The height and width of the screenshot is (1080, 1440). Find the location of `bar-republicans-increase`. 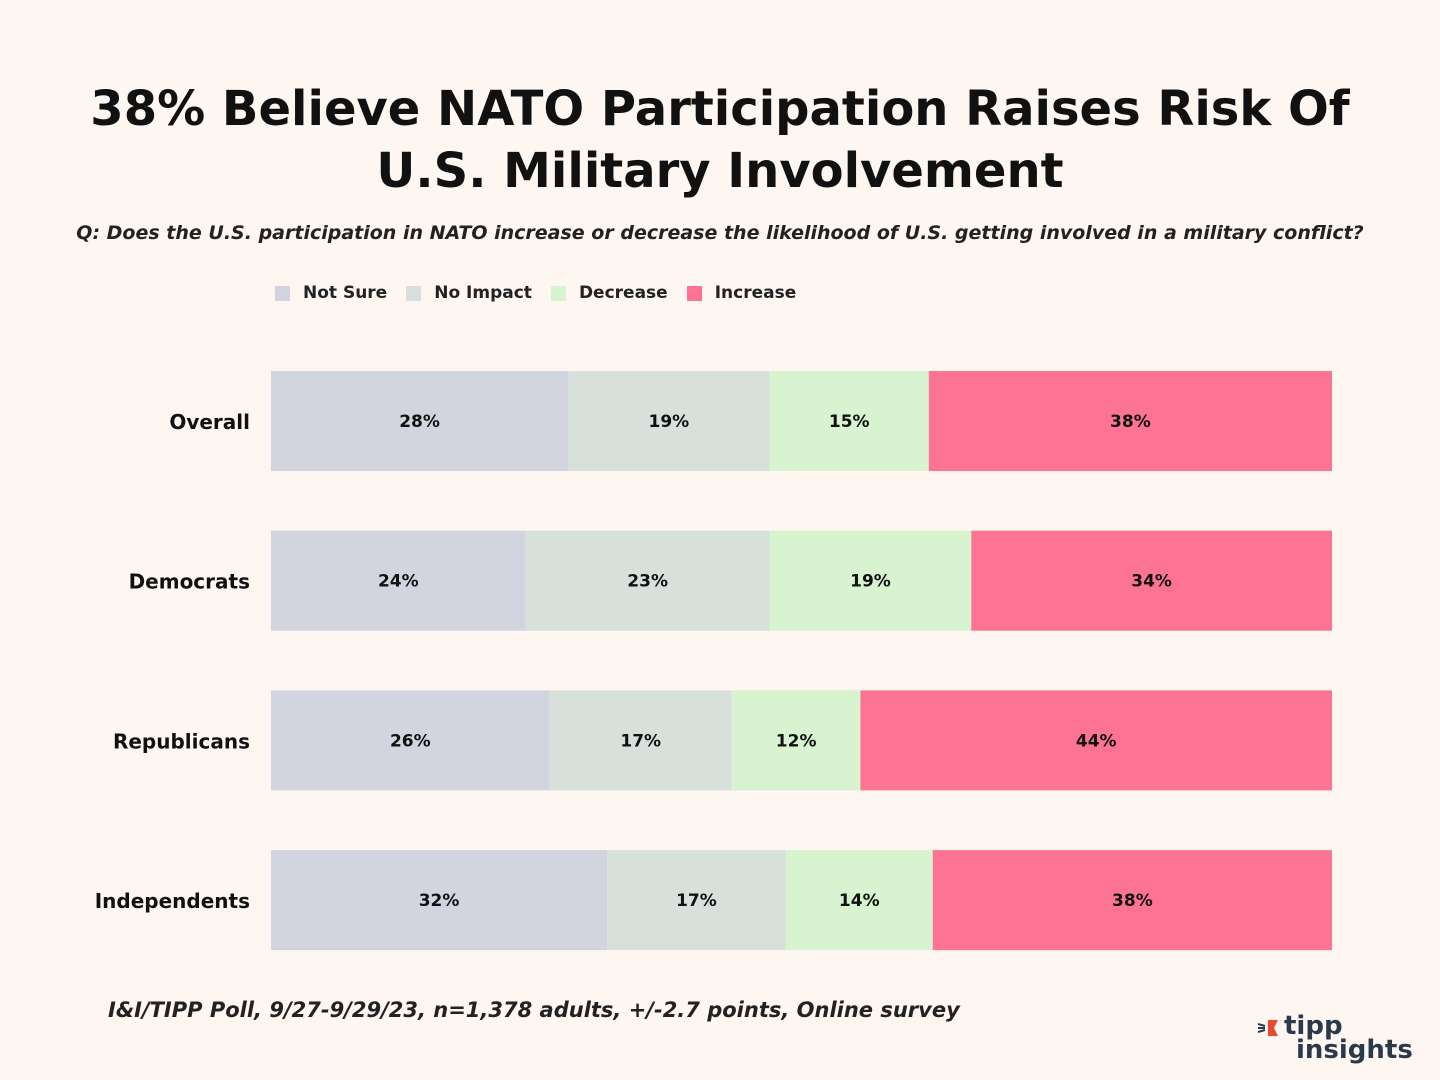

bar-republicans-increase is located at coordinates (1096, 740).